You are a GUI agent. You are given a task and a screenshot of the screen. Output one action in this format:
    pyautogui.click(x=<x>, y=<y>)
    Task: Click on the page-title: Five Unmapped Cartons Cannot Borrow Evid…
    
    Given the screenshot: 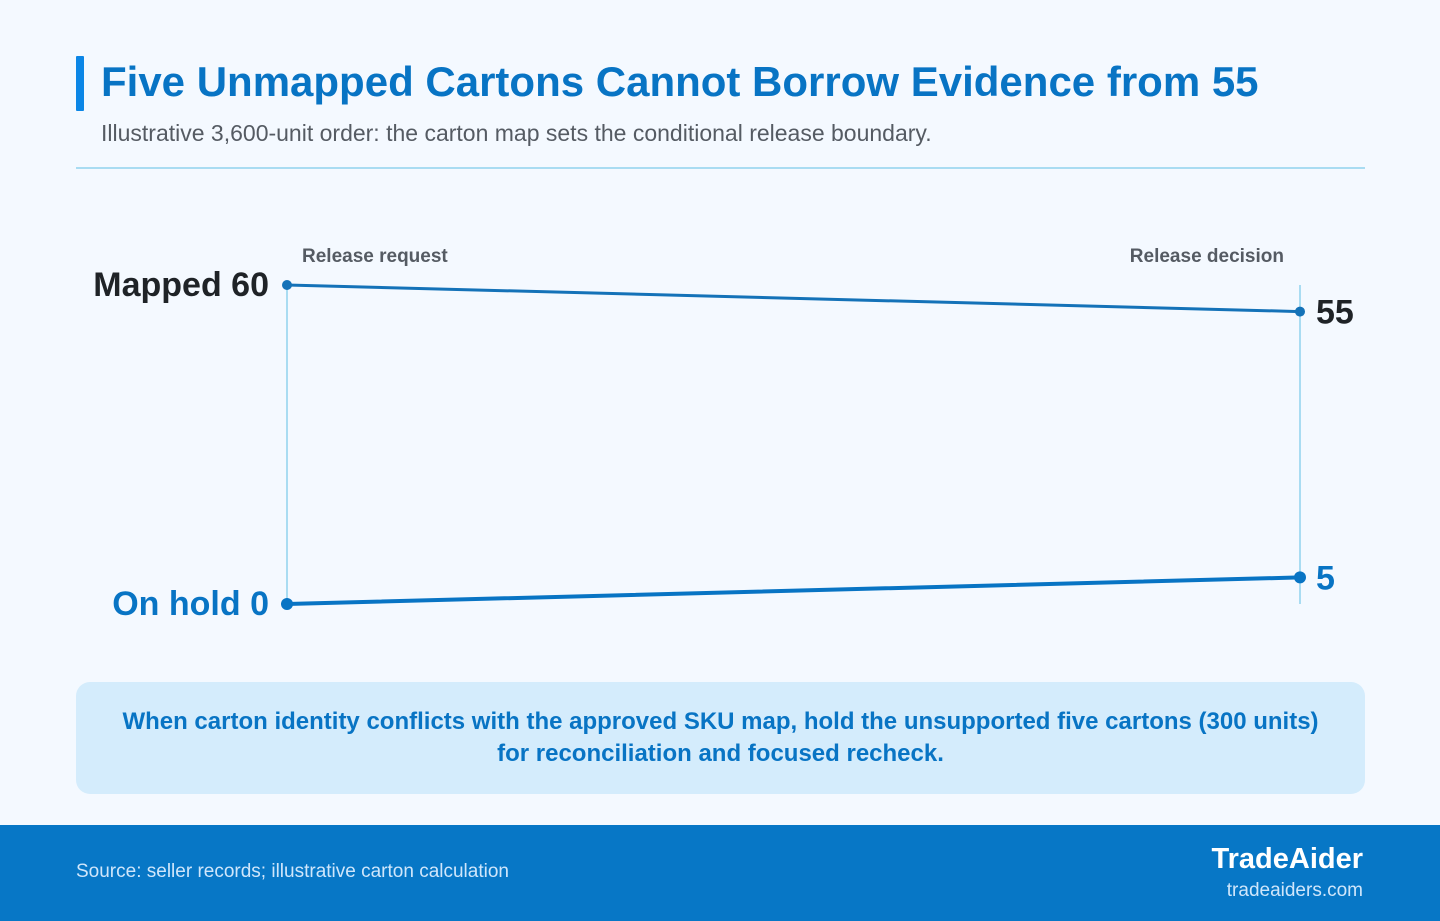 What is the action you would take?
    pyautogui.click(x=680, y=81)
    